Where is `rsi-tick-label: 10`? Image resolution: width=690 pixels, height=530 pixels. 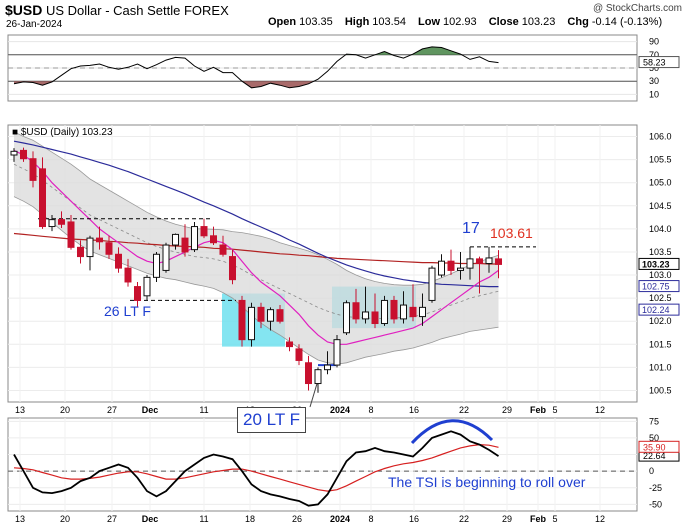 rsi-tick-label: 10 is located at coordinates (654, 94).